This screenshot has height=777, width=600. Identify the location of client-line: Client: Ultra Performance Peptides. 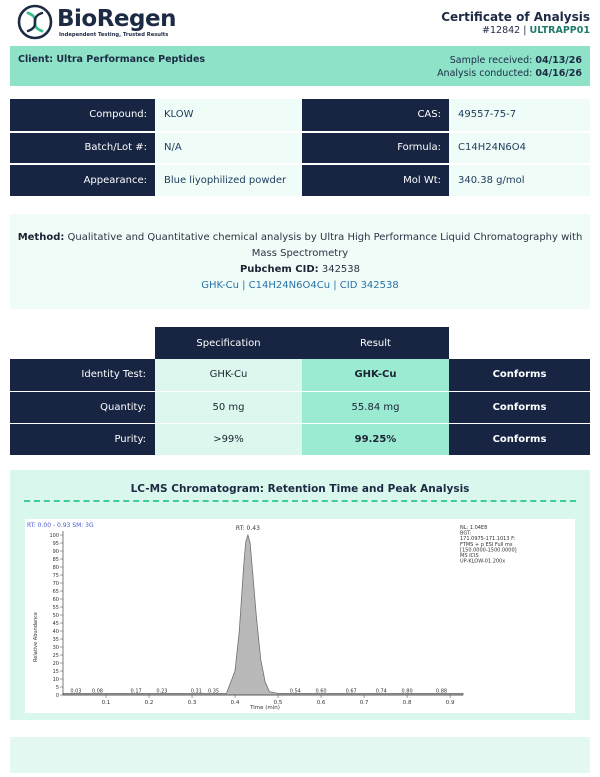
(111, 59).